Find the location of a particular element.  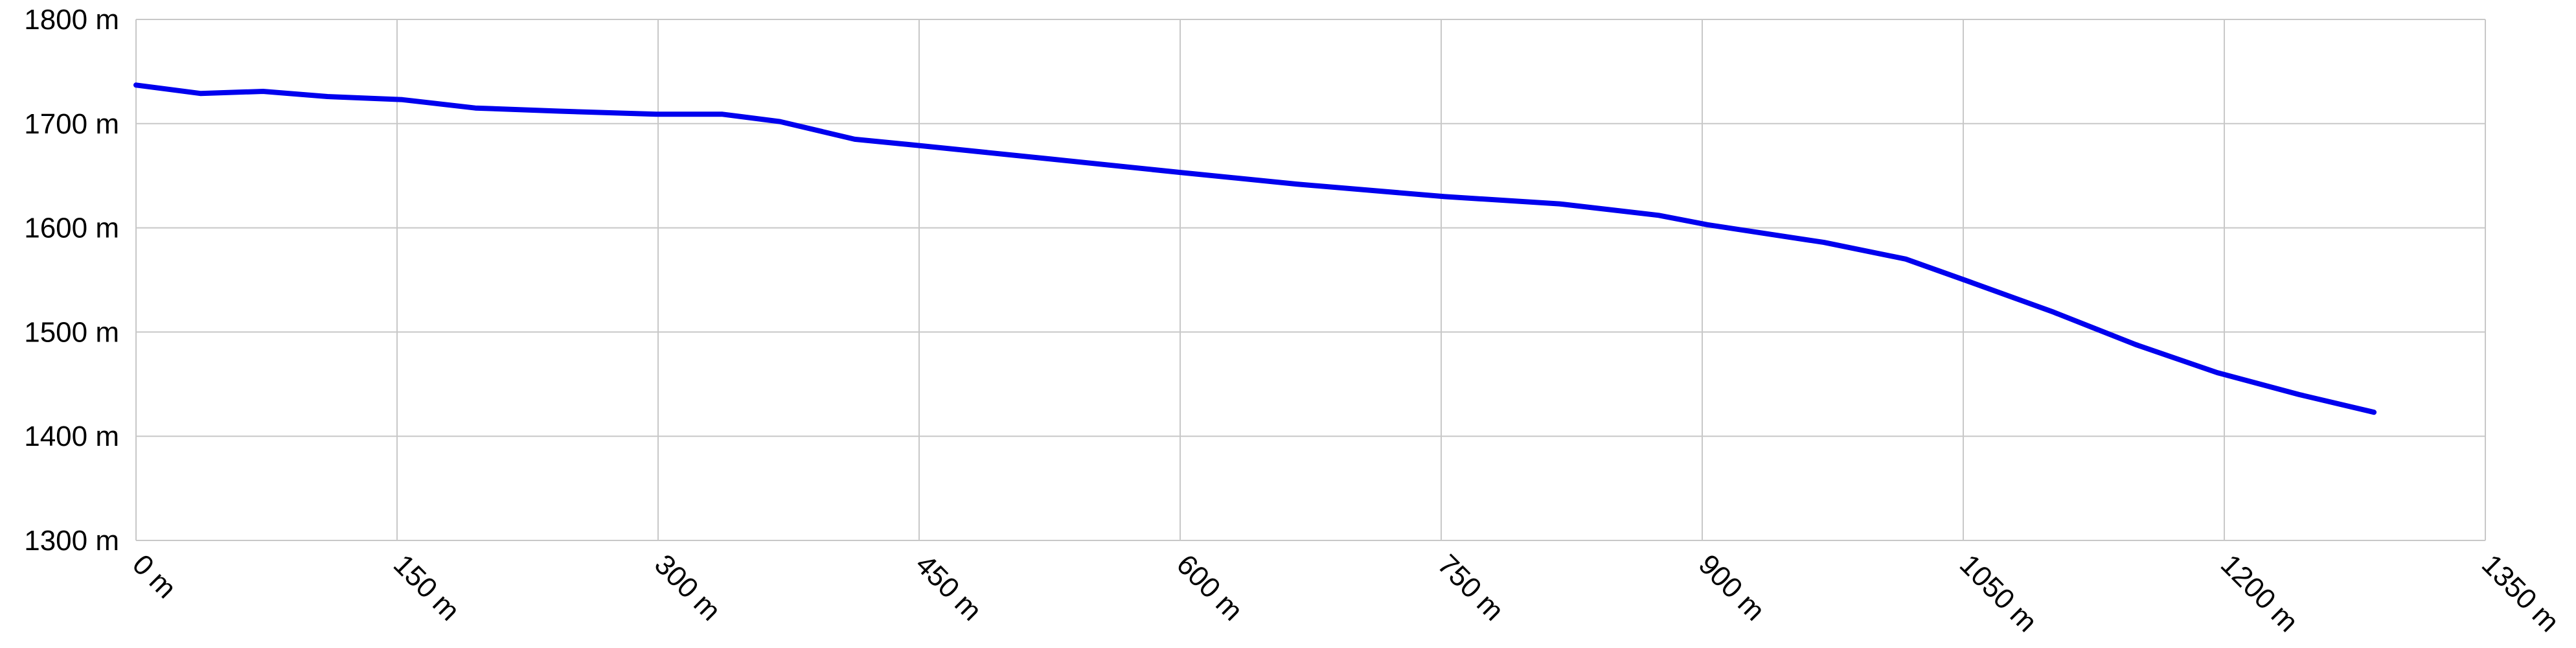

x-tick-label: 450 m is located at coordinates (948, 587).